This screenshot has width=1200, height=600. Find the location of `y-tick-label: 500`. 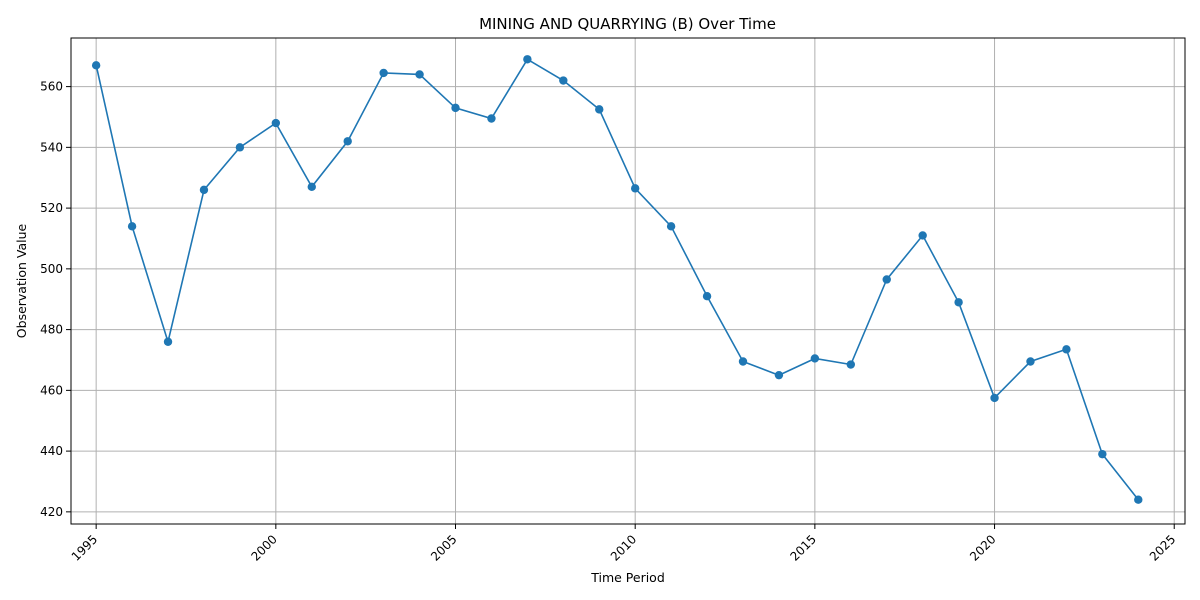

y-tick-label: 500 is located at coordinates (51, 269).